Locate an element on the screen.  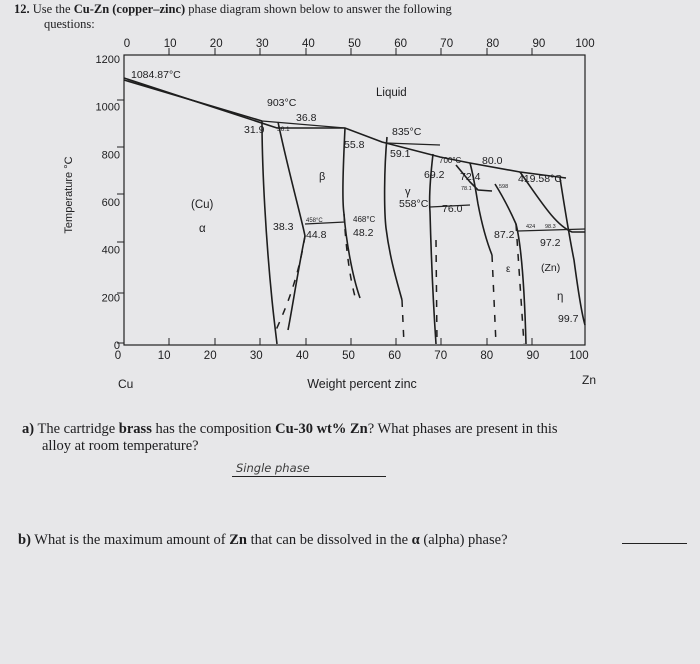
epsilon-left-boundary is located at coordinates (481, 209).